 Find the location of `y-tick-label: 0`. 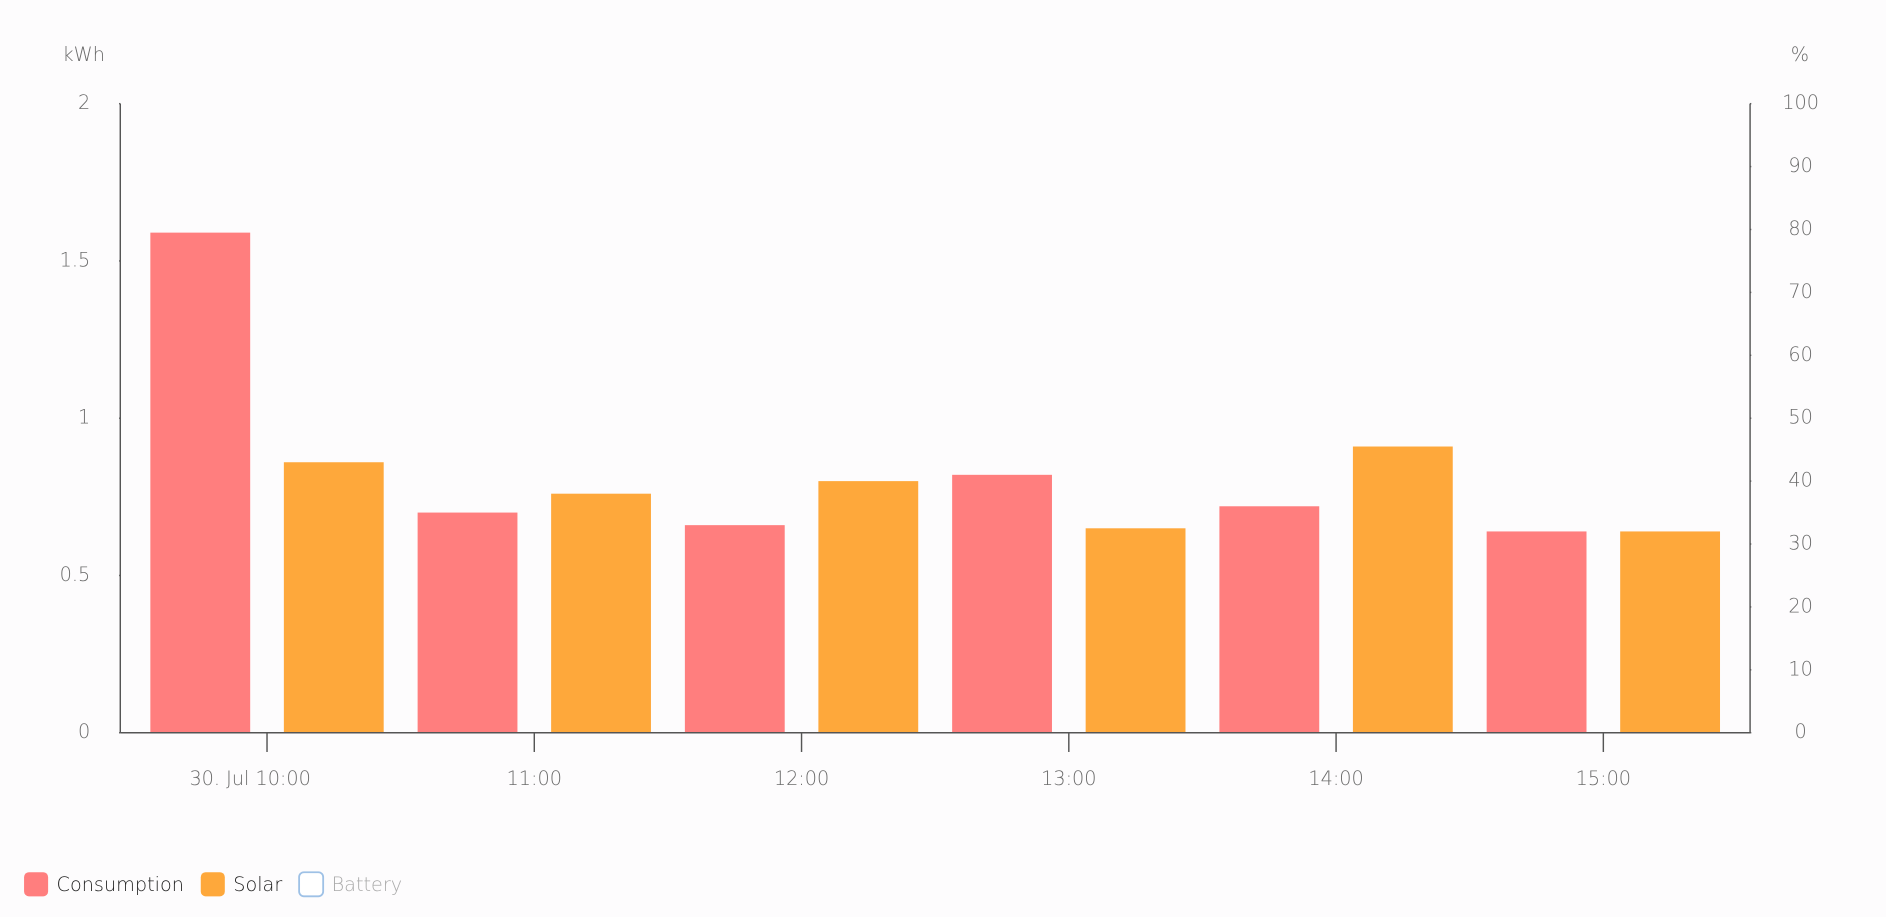

y-tick-label: 0 is located at coordinates (84, 731).